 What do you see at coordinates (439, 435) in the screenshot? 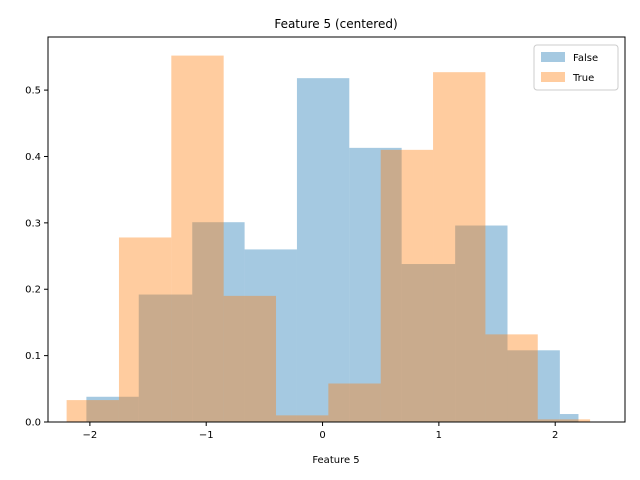
I see `x-tick-label: 1` at bounding box center [439, 435].